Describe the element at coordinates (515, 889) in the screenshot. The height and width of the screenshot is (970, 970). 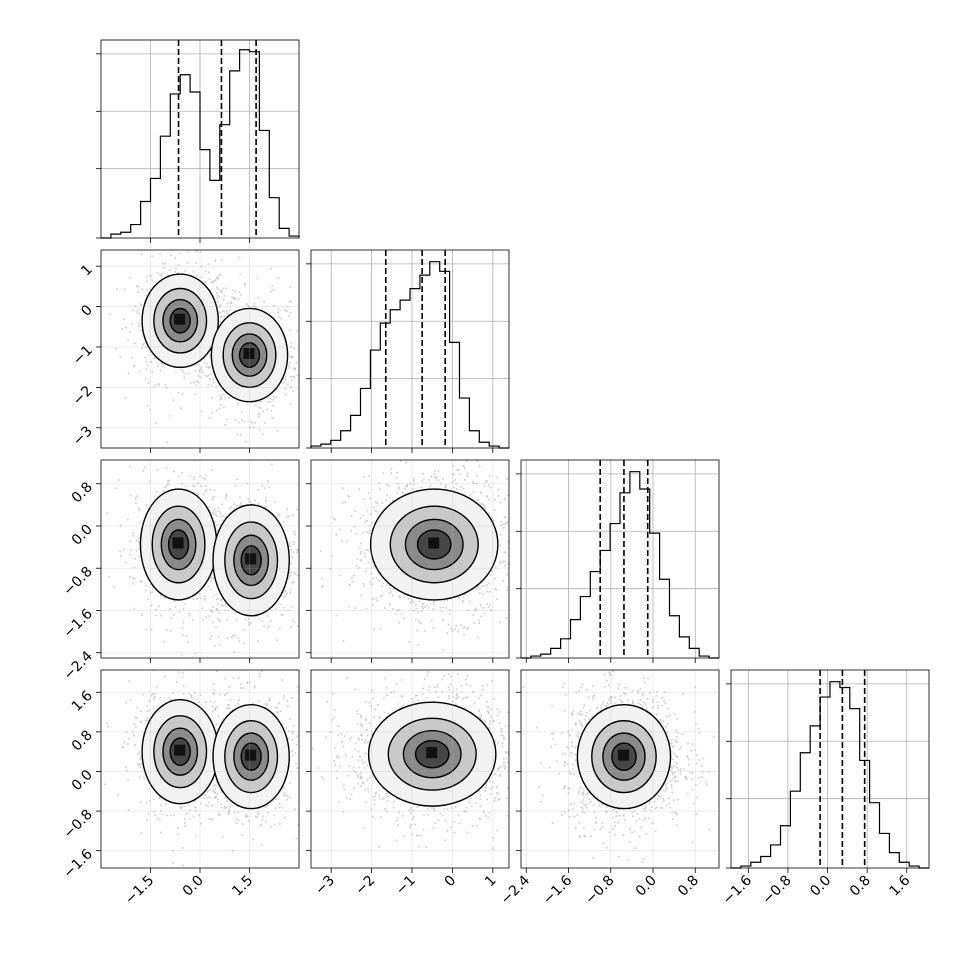
I see `x-tick-label: −2.4` at that location.